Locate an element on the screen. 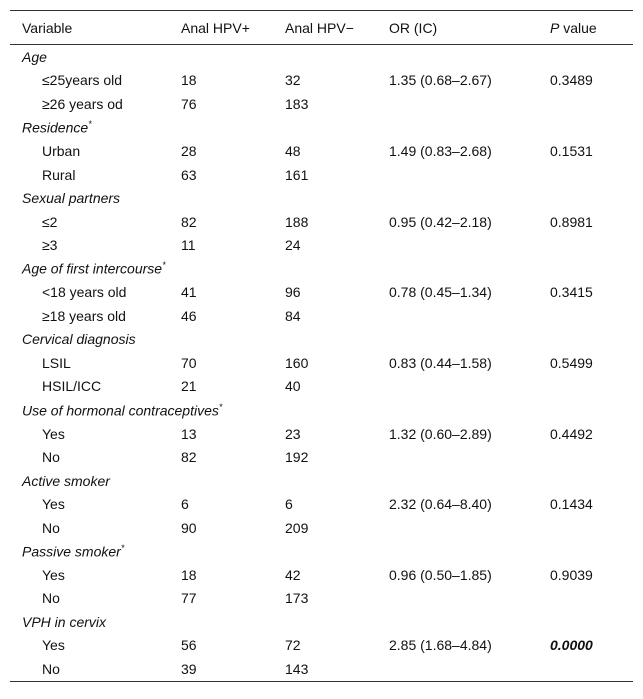 The image size is (643, 699). hpv-positive: 13 is located at coordinates (189, 433).